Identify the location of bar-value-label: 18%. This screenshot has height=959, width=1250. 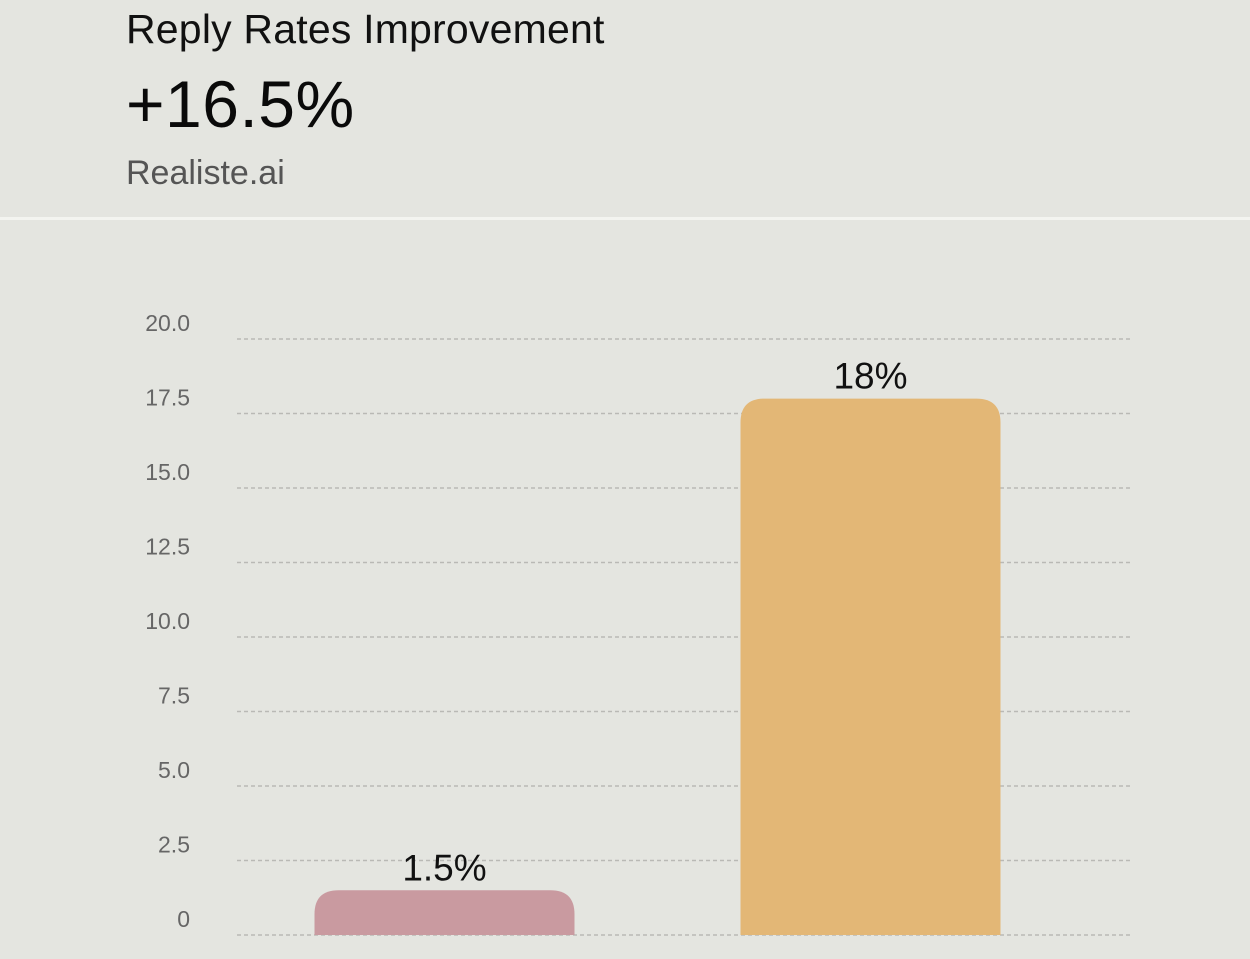
(870, 376).